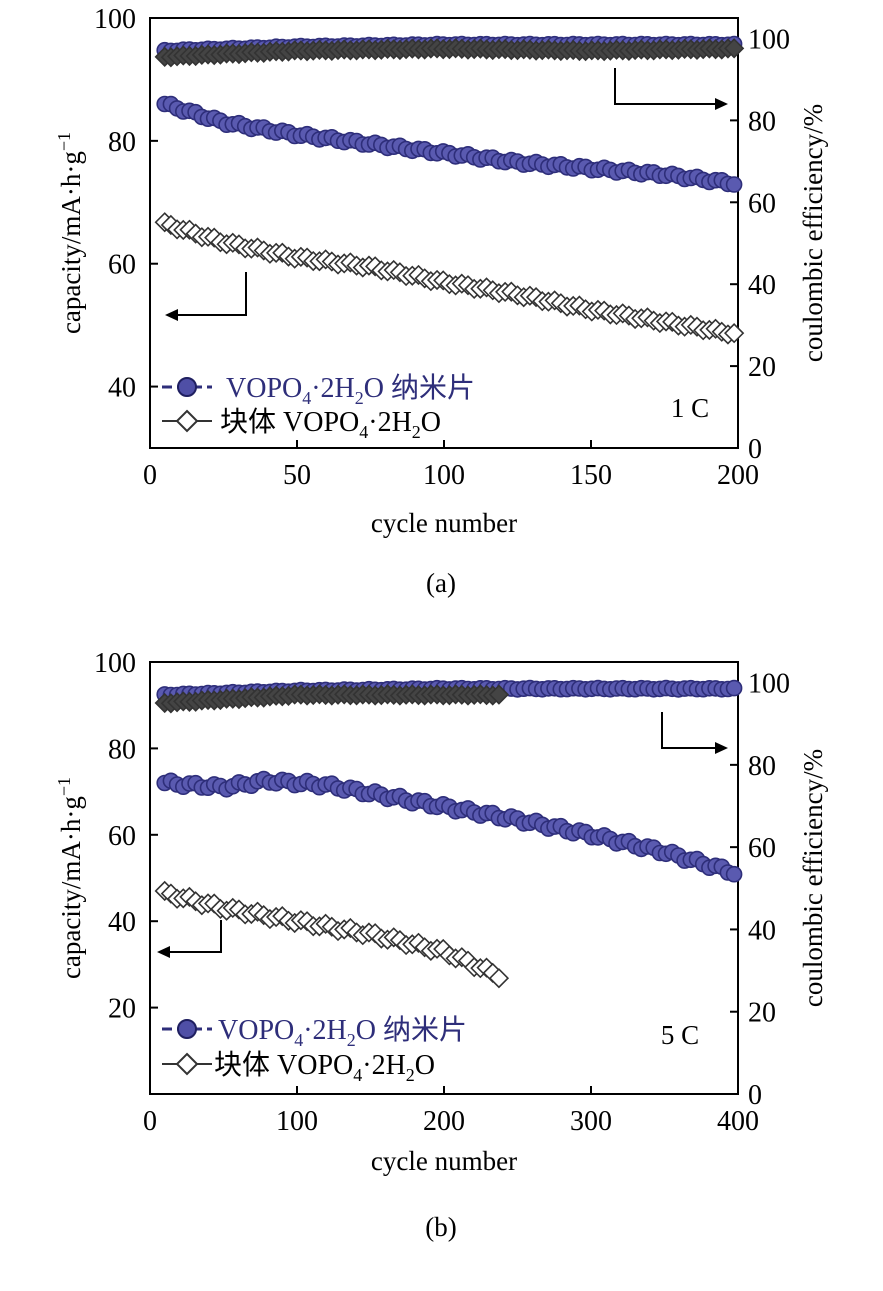 Image resolution: width=883 pixels, height=1291 pixels. Describe the element at coordinates (591, 1121) in the screenshot. I see `x-tick-label: 300` at that location.